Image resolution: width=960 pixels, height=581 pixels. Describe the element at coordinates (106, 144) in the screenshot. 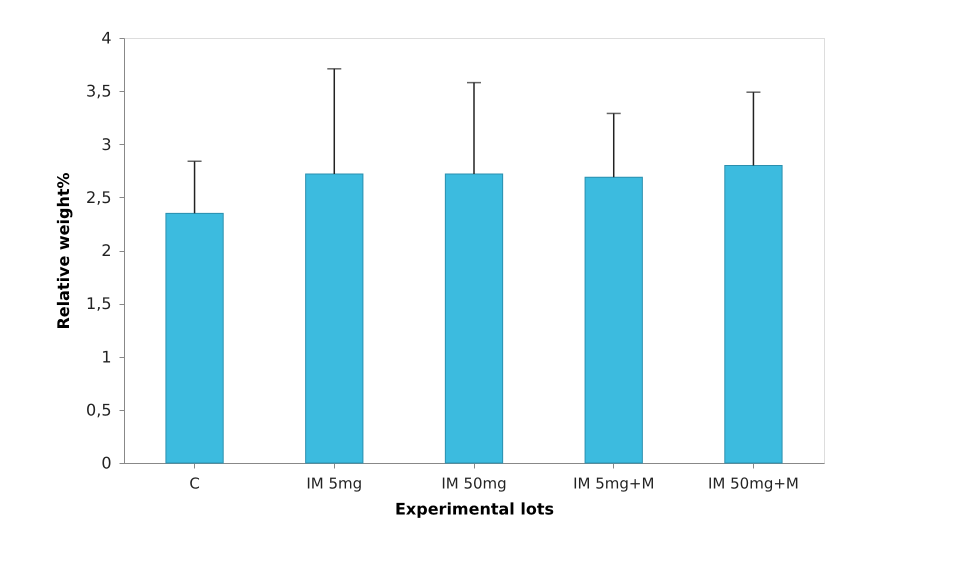

I see `y-tick-label: 3` at that location.